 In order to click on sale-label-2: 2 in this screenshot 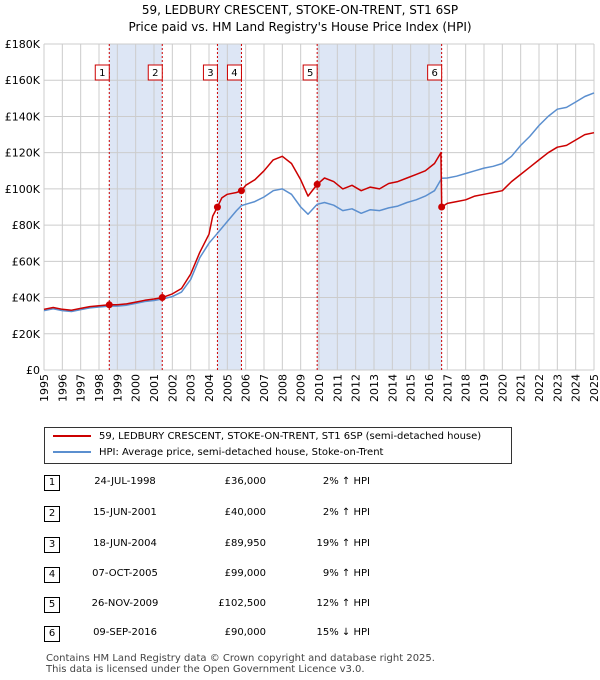, I will do `click(155, 73)`.